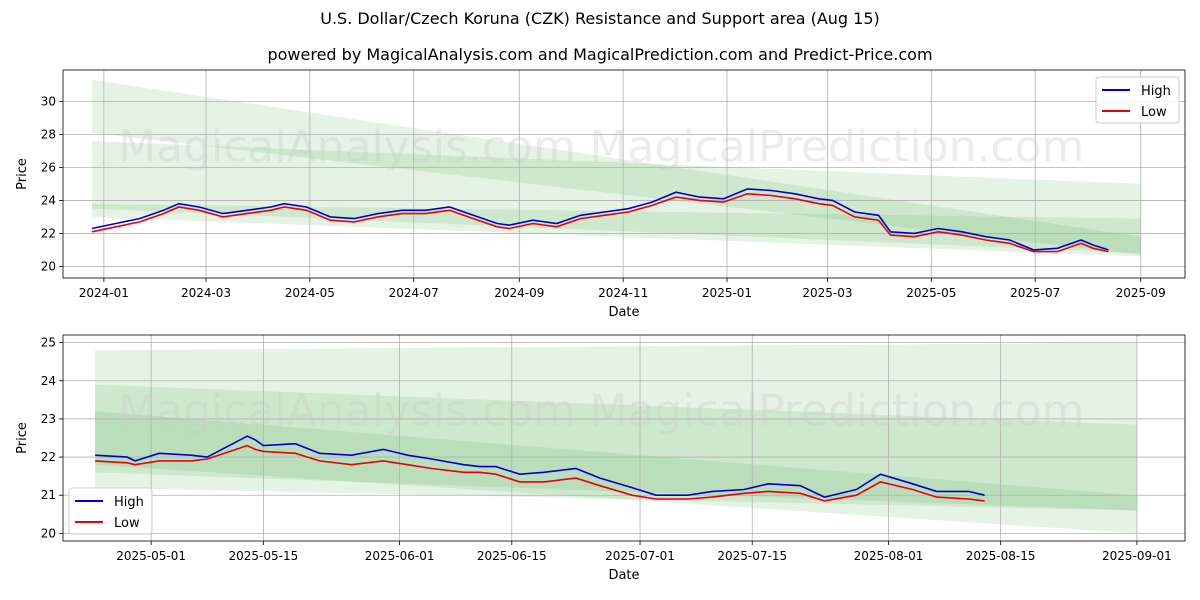 Image resolution: width=1200 pixels, height=600 pixels. Describe the element at coordinates (48, 101) in the screenshot. I see `y-tick-label: 30` at that location.